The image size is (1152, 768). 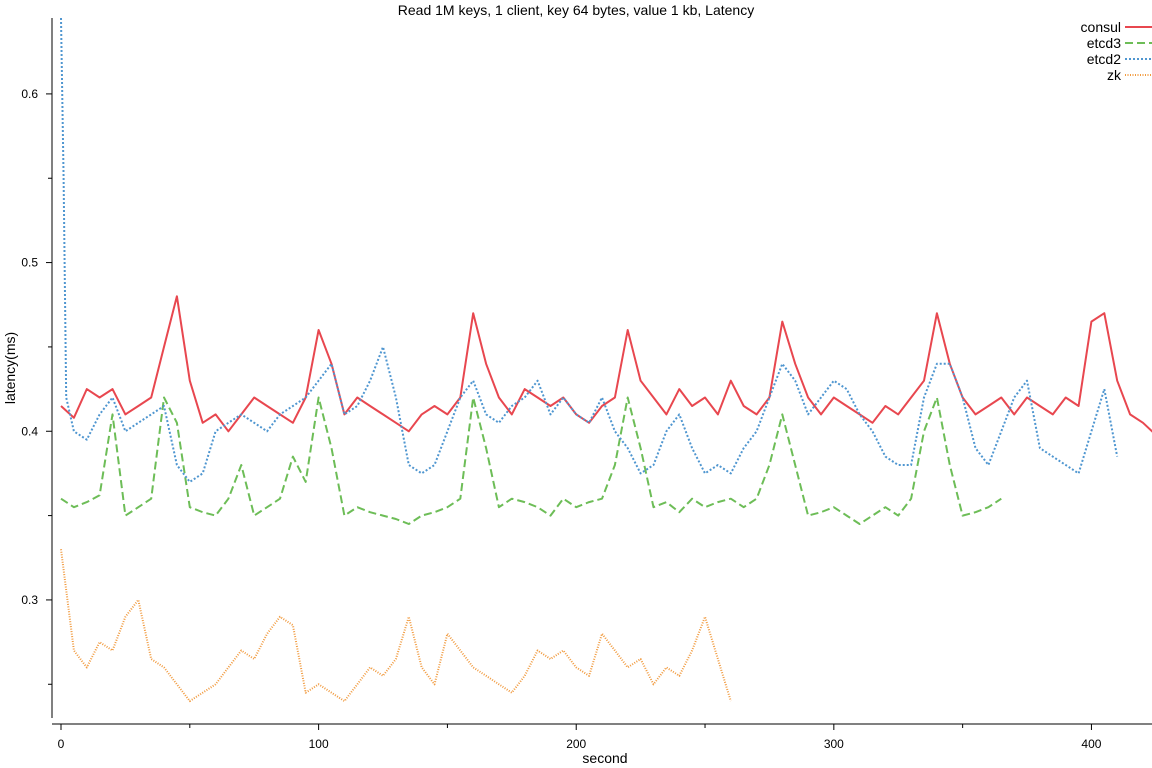 What do you see at coordinates (29, 600) in the screenshot?
I see `y-tick-label: 0.3` at bounding box center [29, 600].